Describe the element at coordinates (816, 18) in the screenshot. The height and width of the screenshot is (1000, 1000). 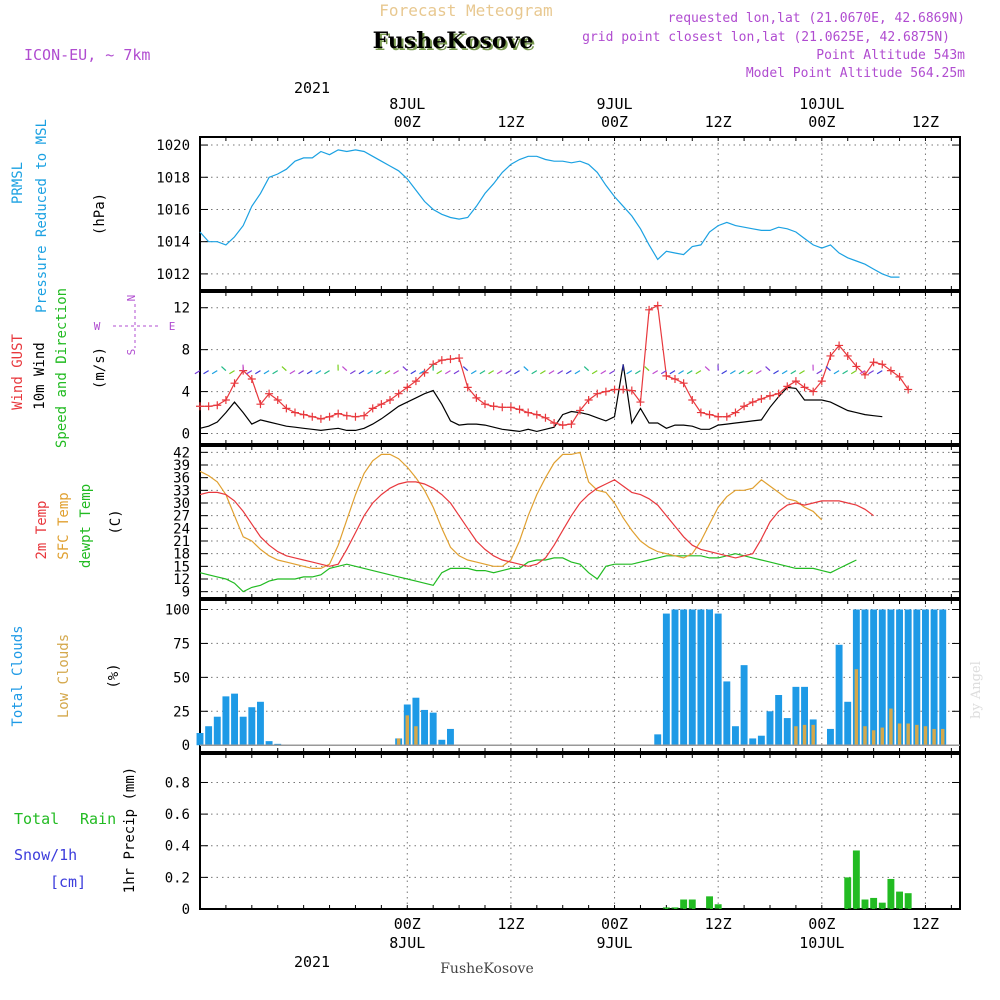
I see `requested-coords: requested lon,lat (21.0670E, 42.6869N)` at that location.